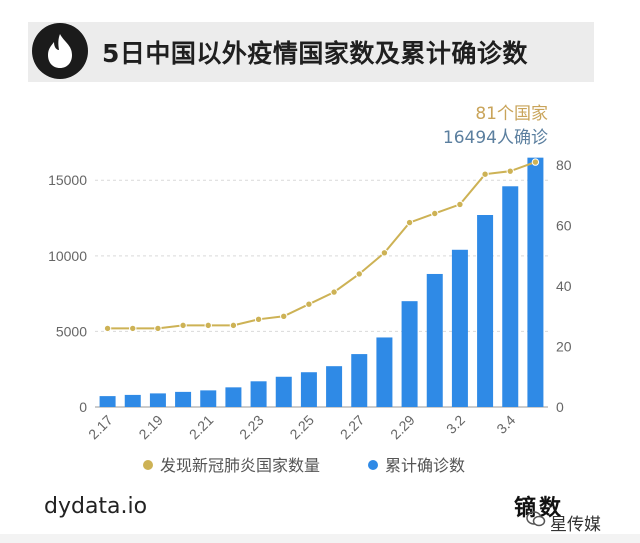  What do you see at coordinates (505, 424) in the screenshot?
I see `x-tick-label: 3.4` at bounding box center [505, 424].